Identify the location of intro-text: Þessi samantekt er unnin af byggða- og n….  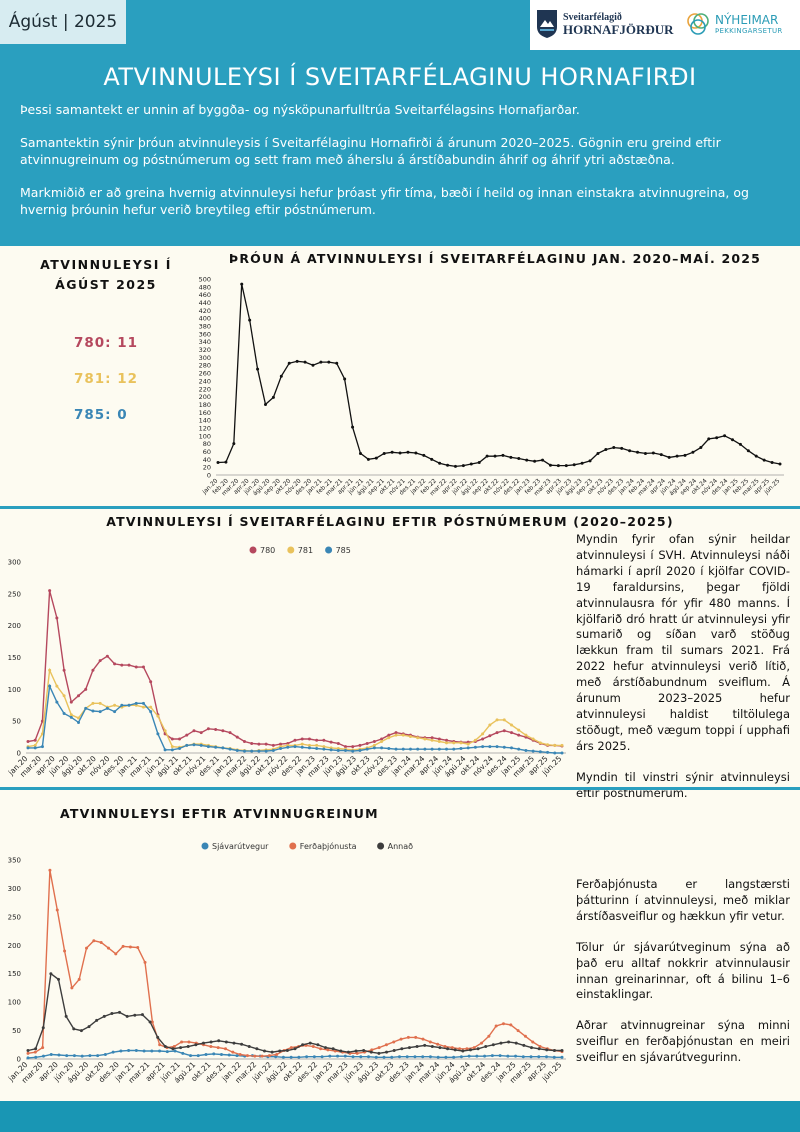
(401, 167).